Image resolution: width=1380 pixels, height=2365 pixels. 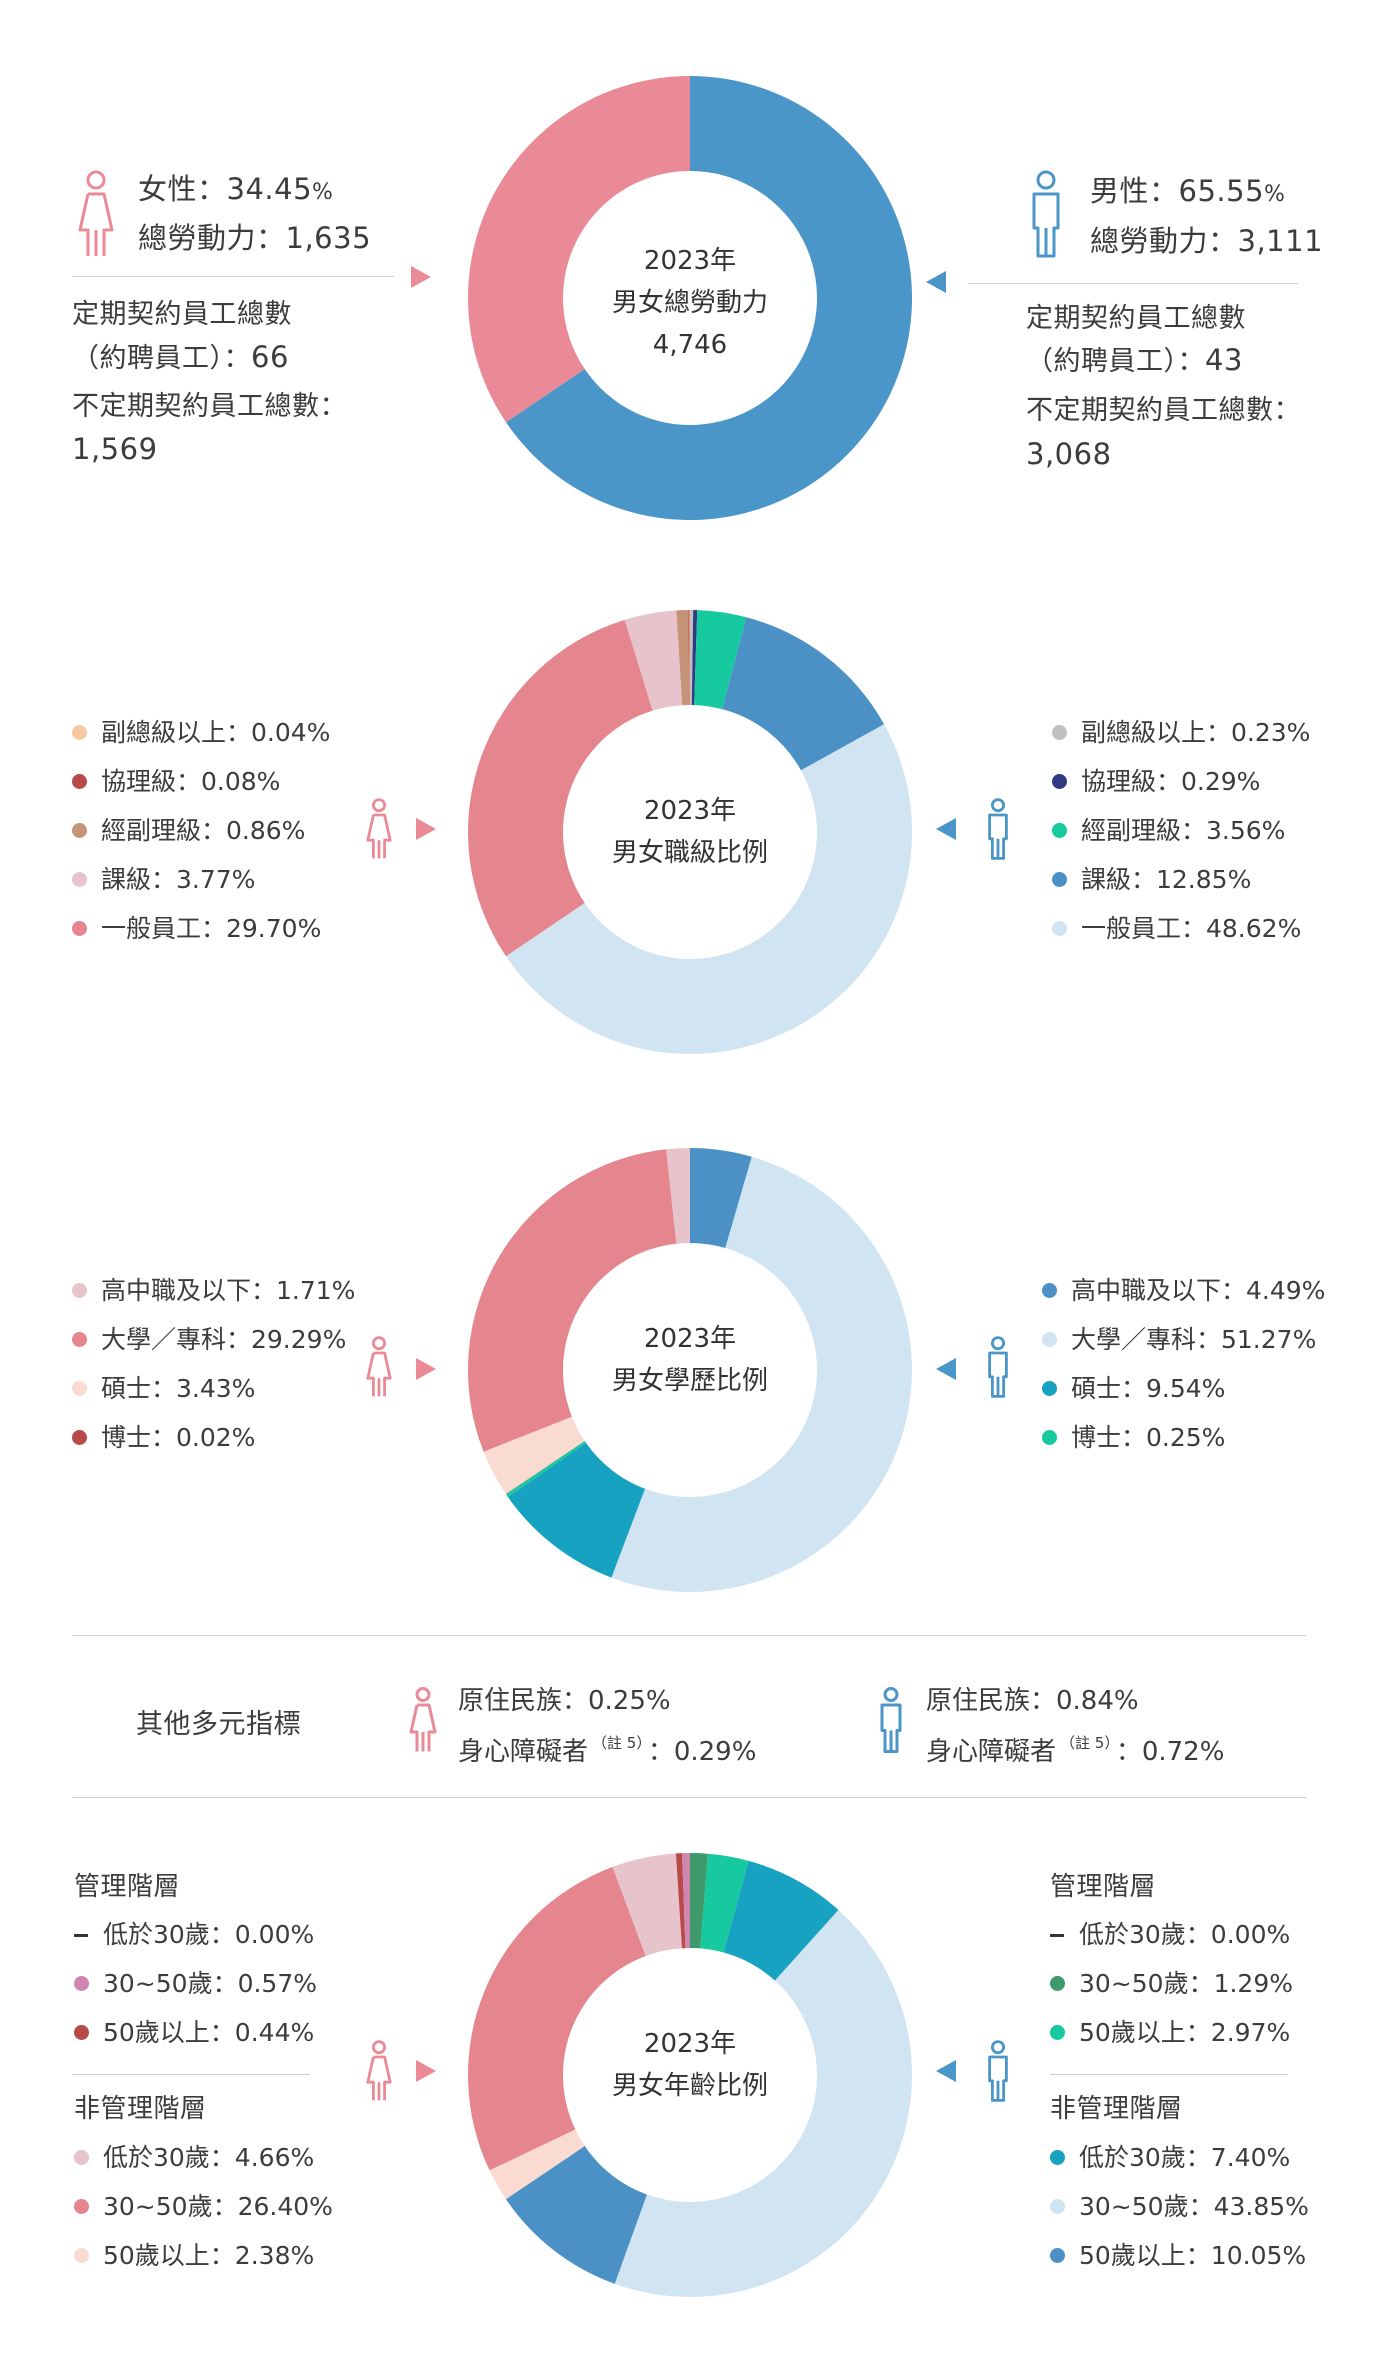 I want to click on male-unfixed-value: 3,068, so click(x=1069, y=454).